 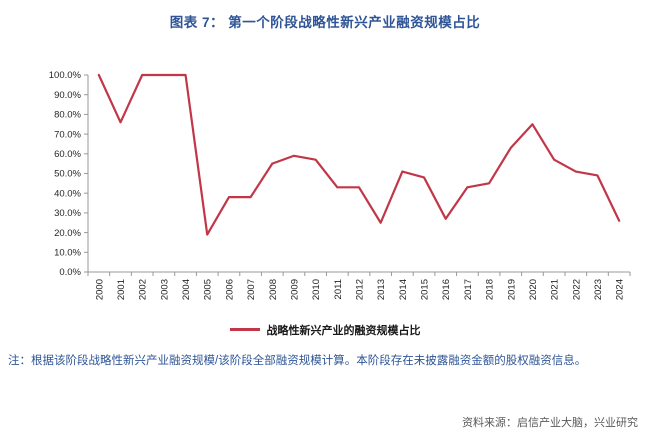 I want to click on svg-text: 2020, so click(x=533, y=289).